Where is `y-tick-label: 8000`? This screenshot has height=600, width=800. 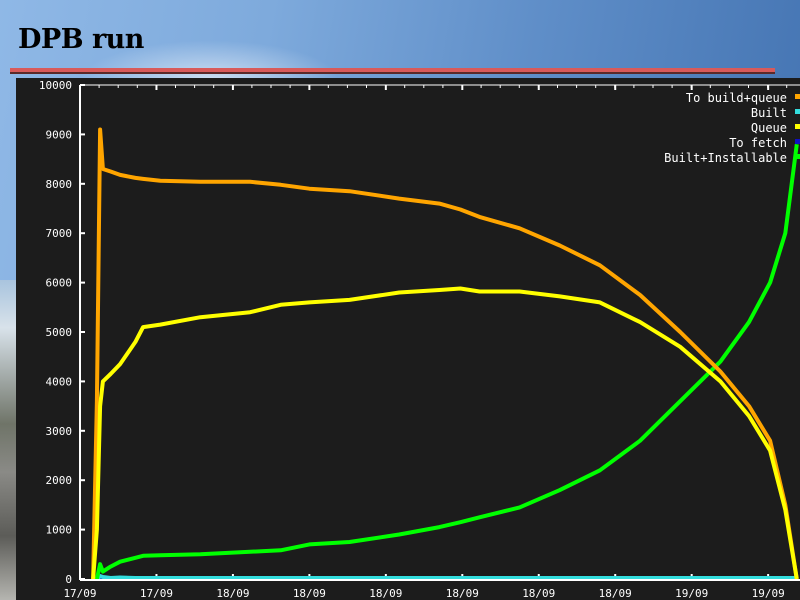
y-tick-label: 8000 is located at coordinates (59, 184).